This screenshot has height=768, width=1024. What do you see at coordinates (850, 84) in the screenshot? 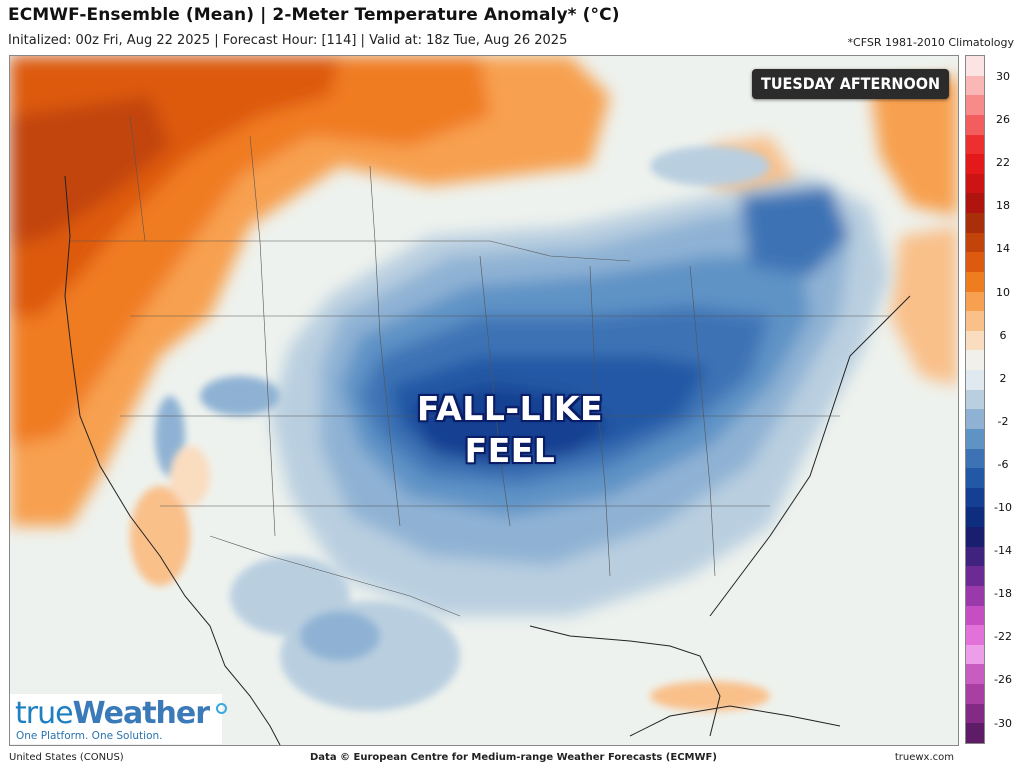
I see `time-badge: TUESDAY AFTERNOON` at bounding box center [850, 84].